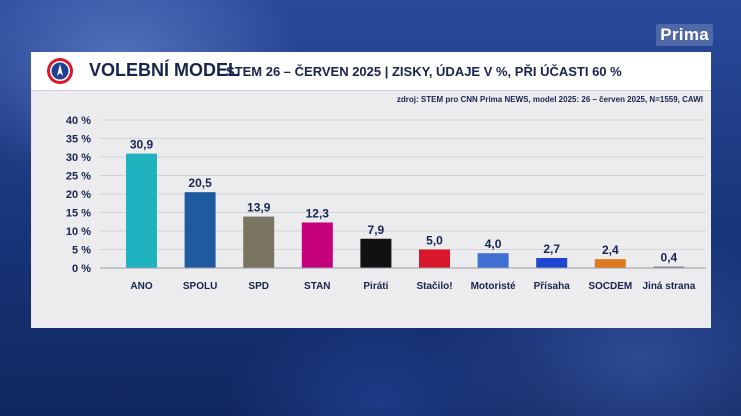 The width and height of the screenshot is (741, 416). Describe the element at coordinates (434, 286) in the screenshot. I see `category-label: Stačilo!` at that location.